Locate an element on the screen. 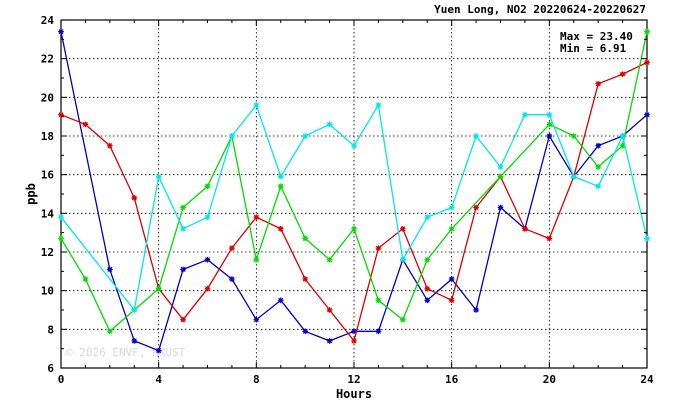 The width and height of the screenshot is (674, 414). y-tick-label: 8 is located at coordinates (50, 329).